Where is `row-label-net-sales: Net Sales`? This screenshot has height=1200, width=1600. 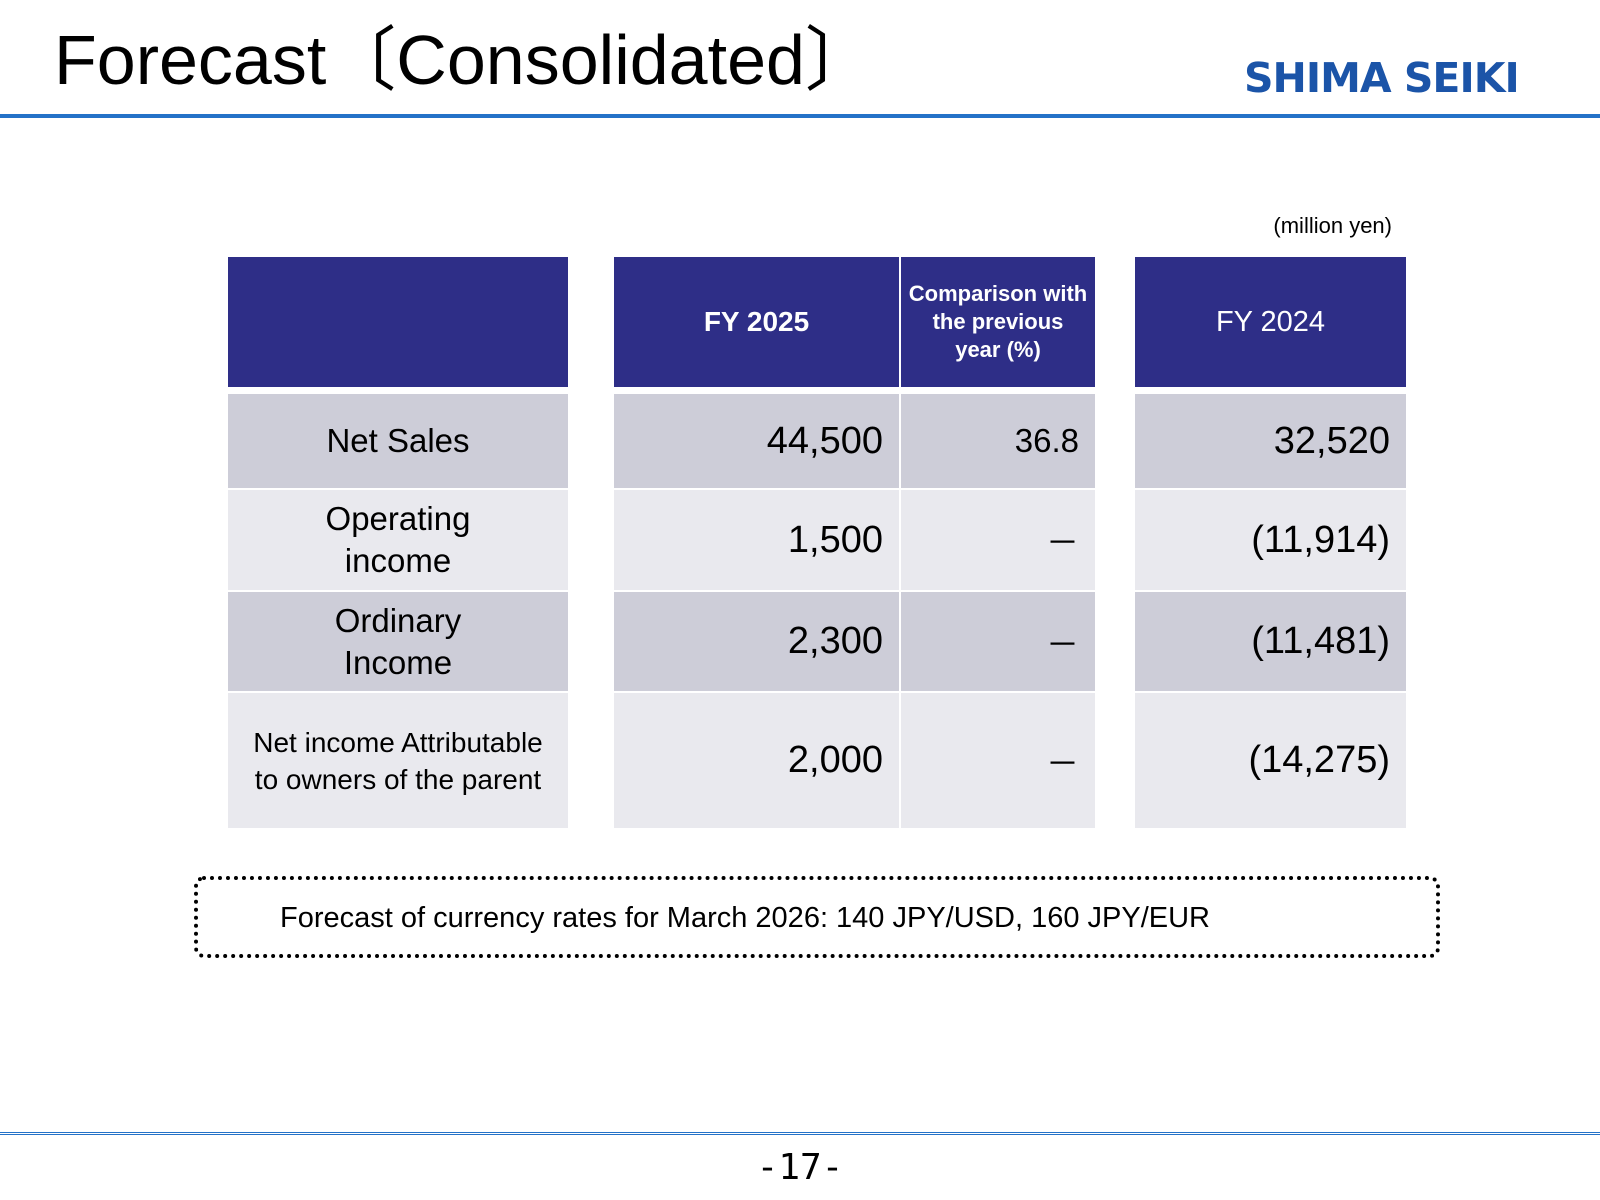 row-label-net-sales: Net Sales is located at coordinates (398, 441).